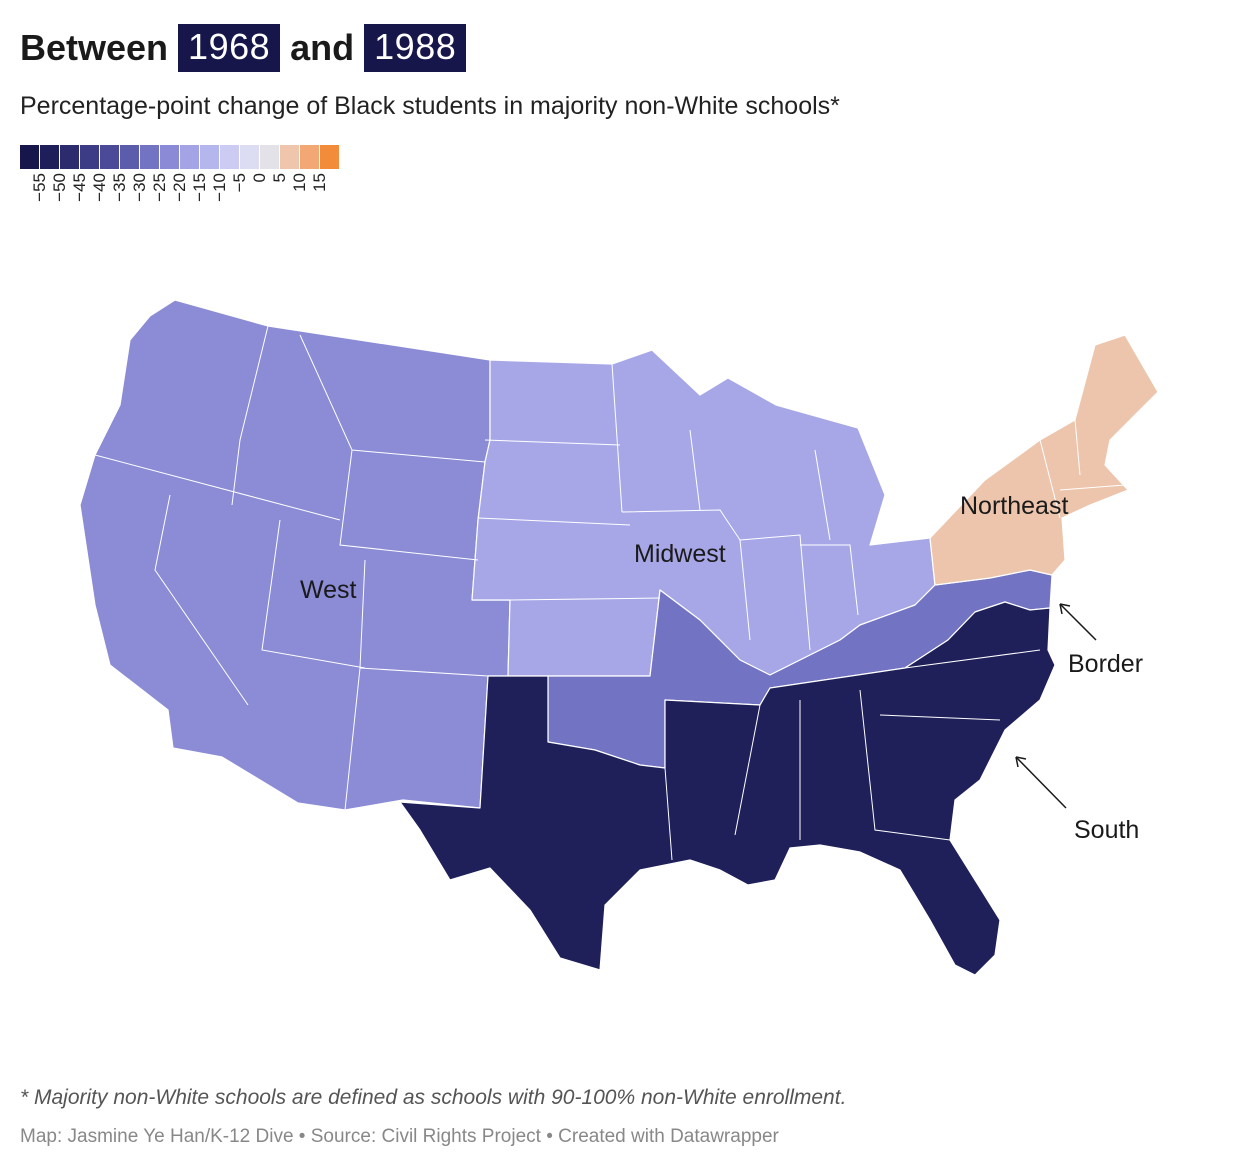  Describe the element at coordinates (39, 187) in the screenshot. I see `legend-tick-label: −55` at that location.